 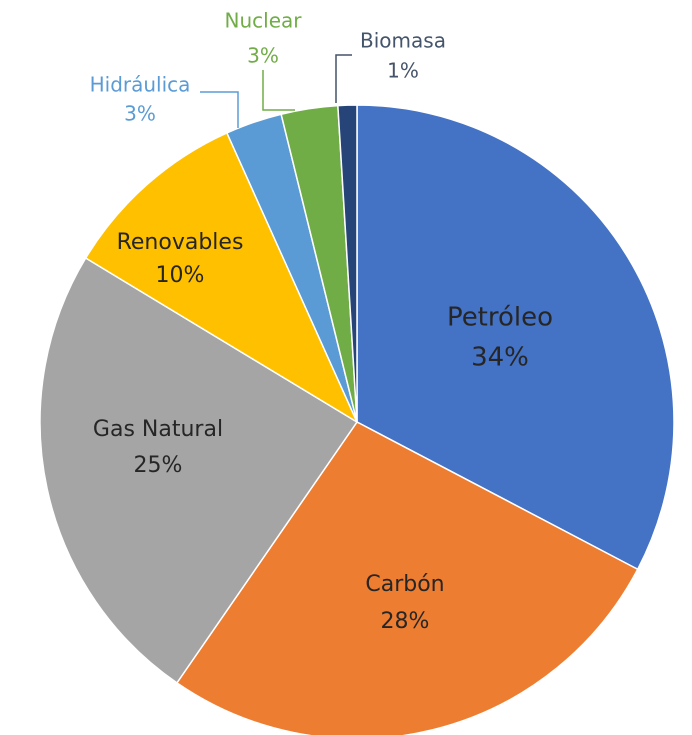 I want to click on slice-label: Carbón, so click(x=404, y=584).